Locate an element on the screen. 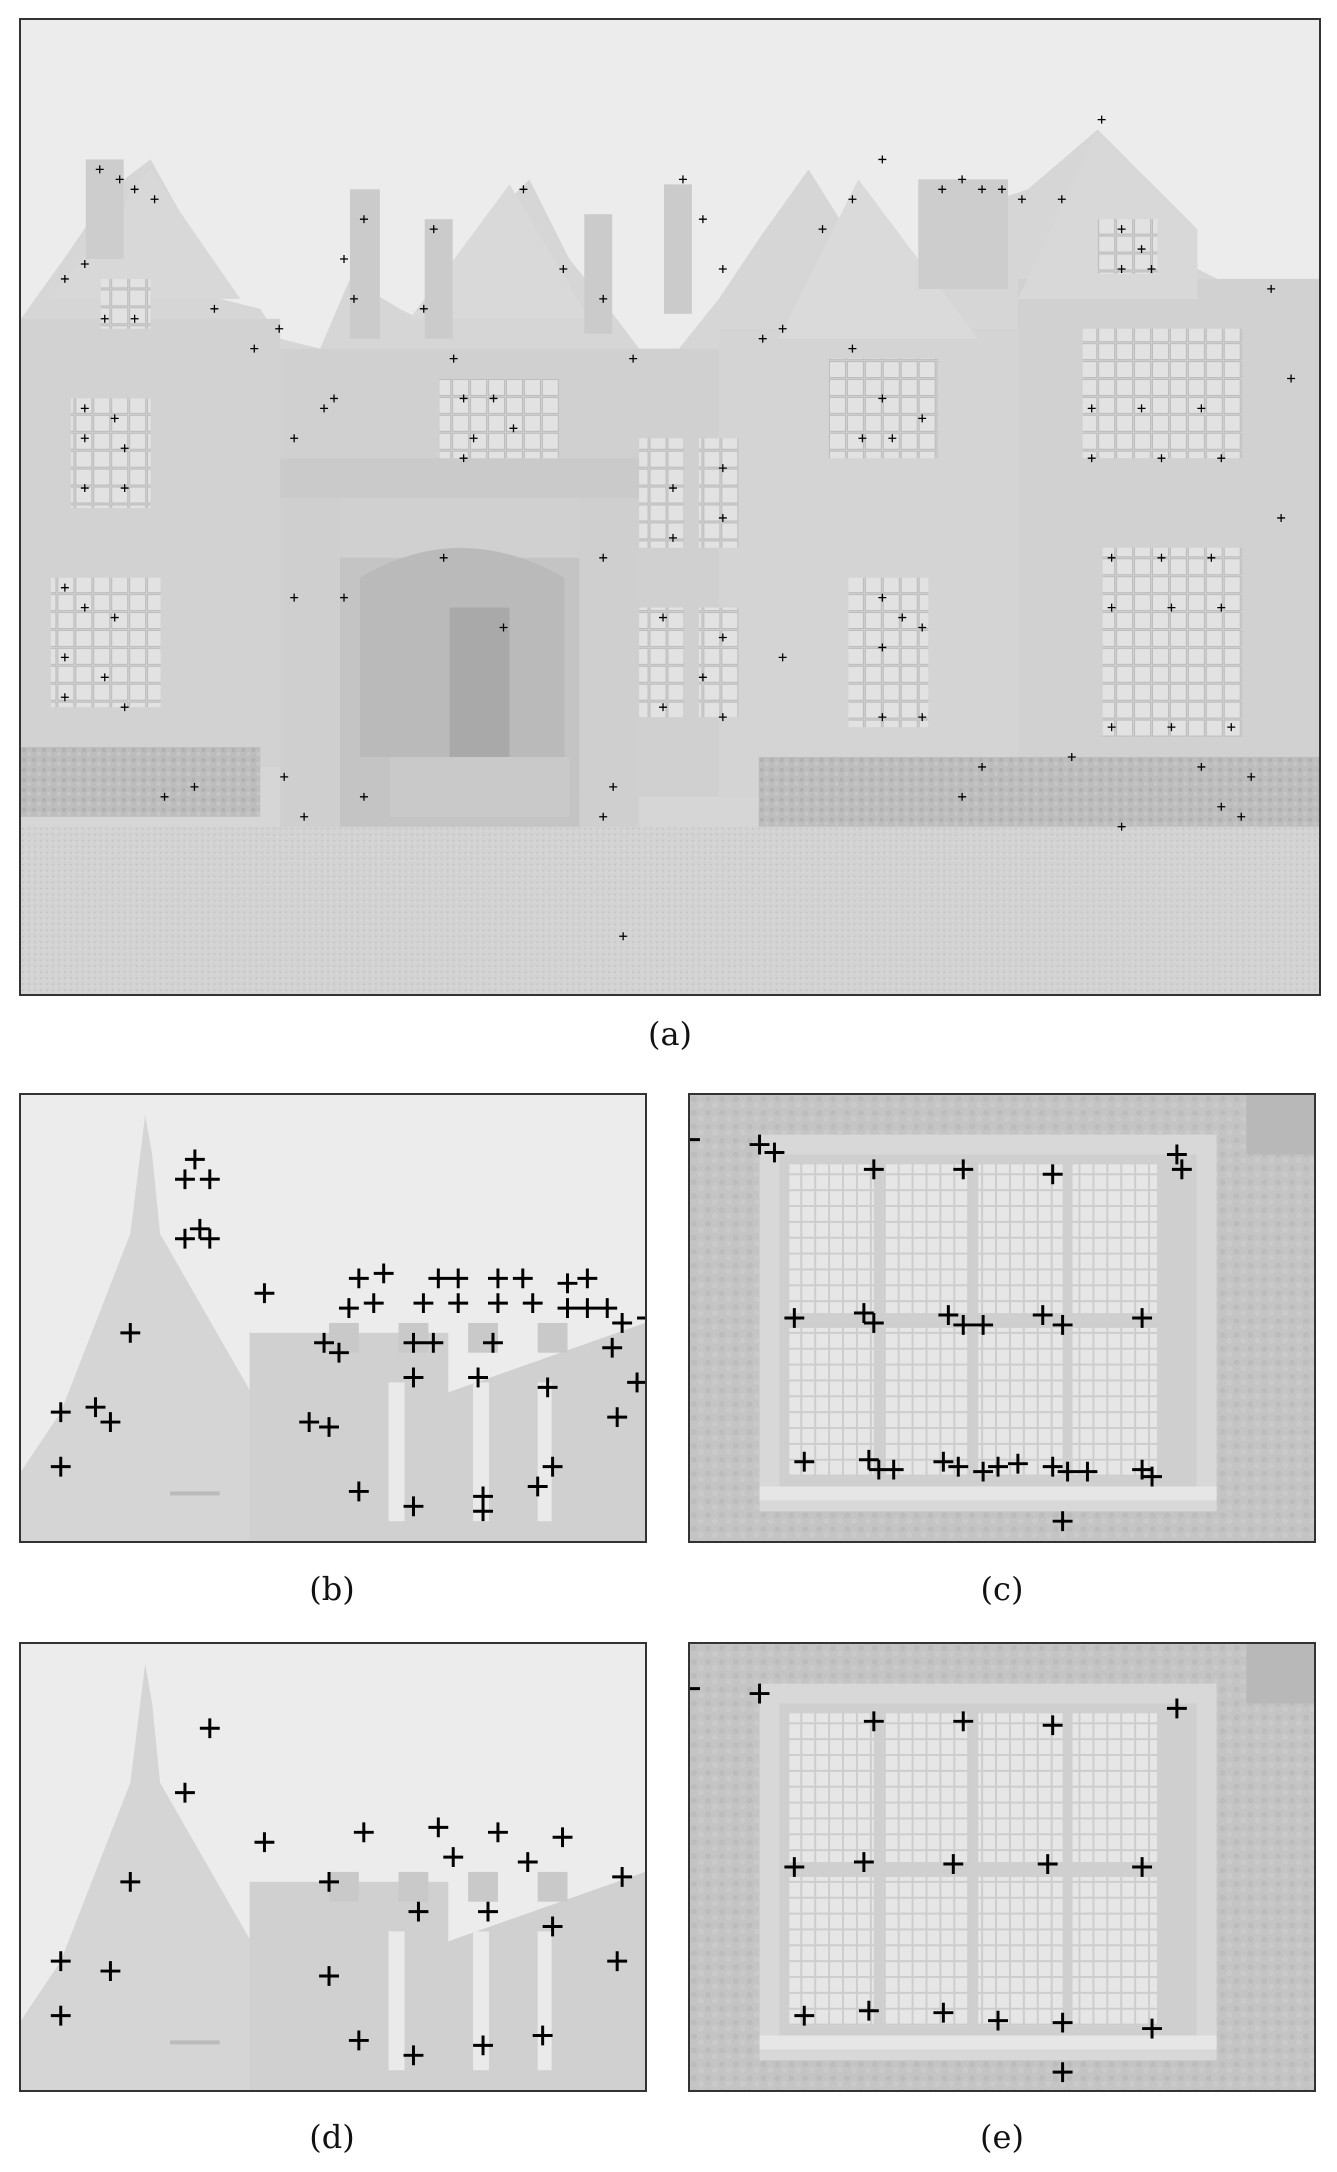  panel-d-photo is located at coordinates (333, 1867).